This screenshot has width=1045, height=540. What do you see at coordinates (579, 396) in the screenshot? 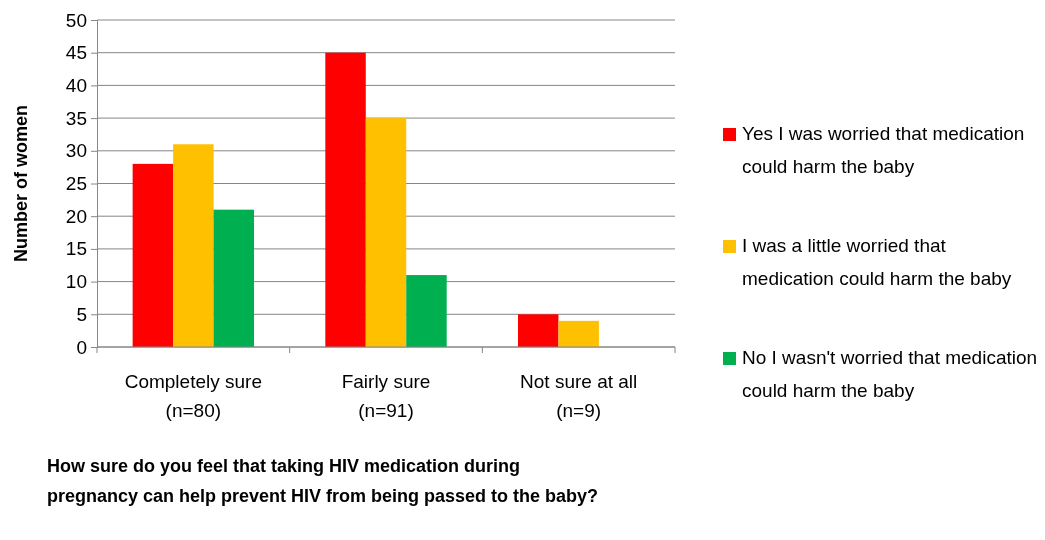
I see `x-tick-label: Not sure at all (n=9)` at bounding box center [579, 396].